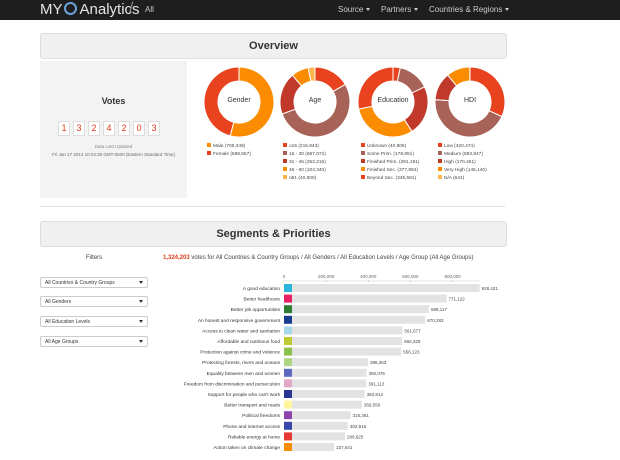 This screenshot has height=460, width=620. What do you see at coordinates (439, 309) in the screenshot?
I see `bar-value-label: 688,117` at bounding box center [439, 309].